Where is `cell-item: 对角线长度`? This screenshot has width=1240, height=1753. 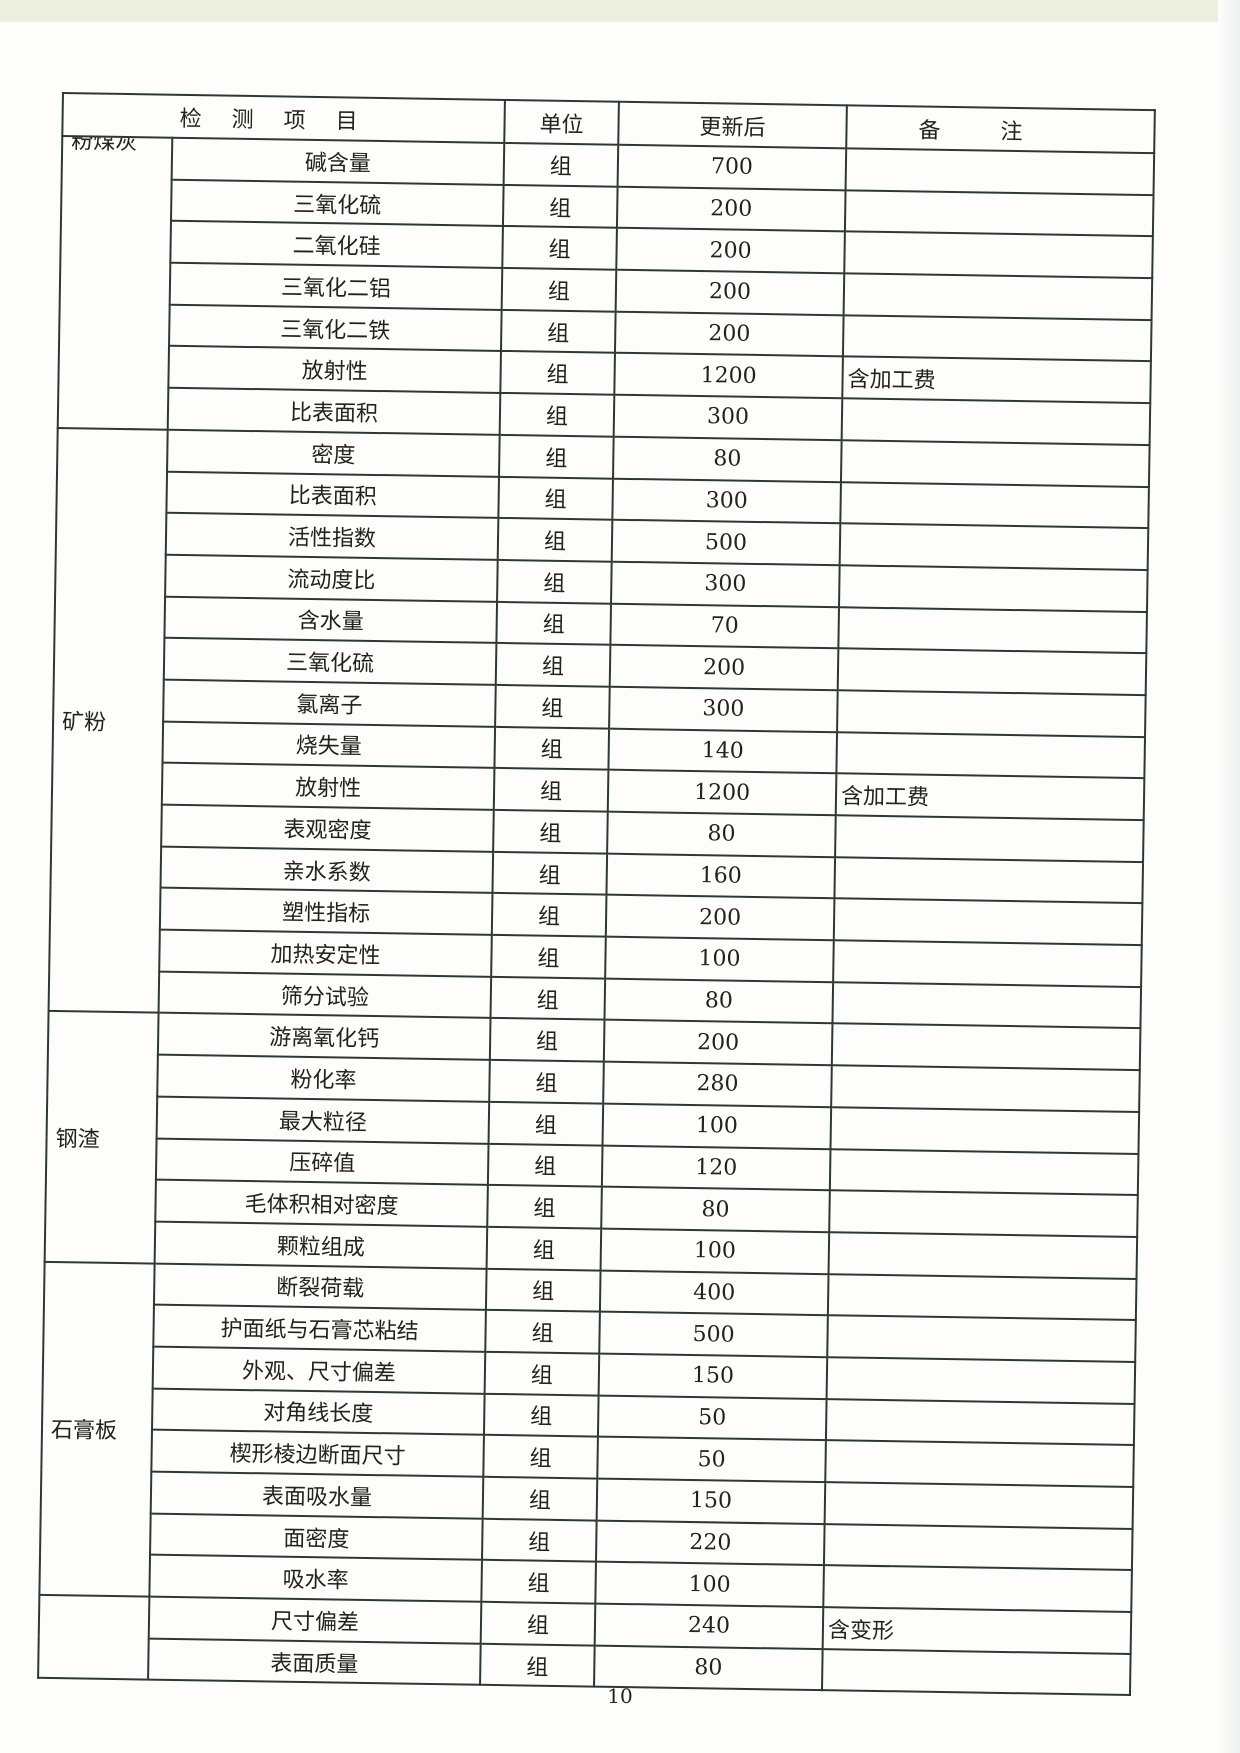
cell-item: 对角线长度 is located at coordinates (318, 1412).